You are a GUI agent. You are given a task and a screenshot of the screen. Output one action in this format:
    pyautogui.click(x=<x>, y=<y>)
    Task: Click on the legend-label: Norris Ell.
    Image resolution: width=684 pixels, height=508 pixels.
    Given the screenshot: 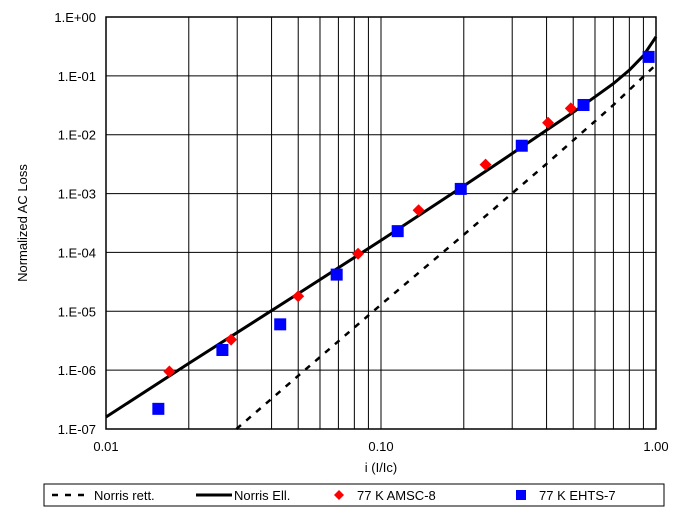 What is the action you would take?
    pyautogui.click(x=262, y=495)
    